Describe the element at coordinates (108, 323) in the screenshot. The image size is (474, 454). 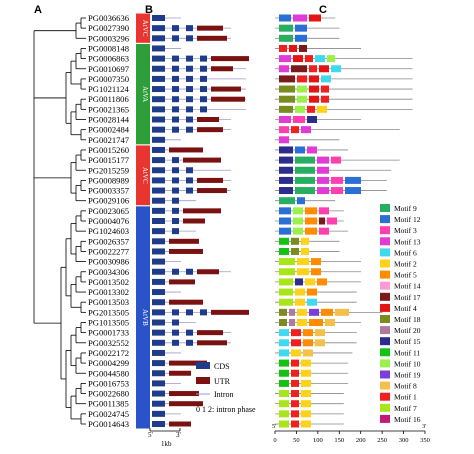
I see `gene-name: PG1013505` at that location.